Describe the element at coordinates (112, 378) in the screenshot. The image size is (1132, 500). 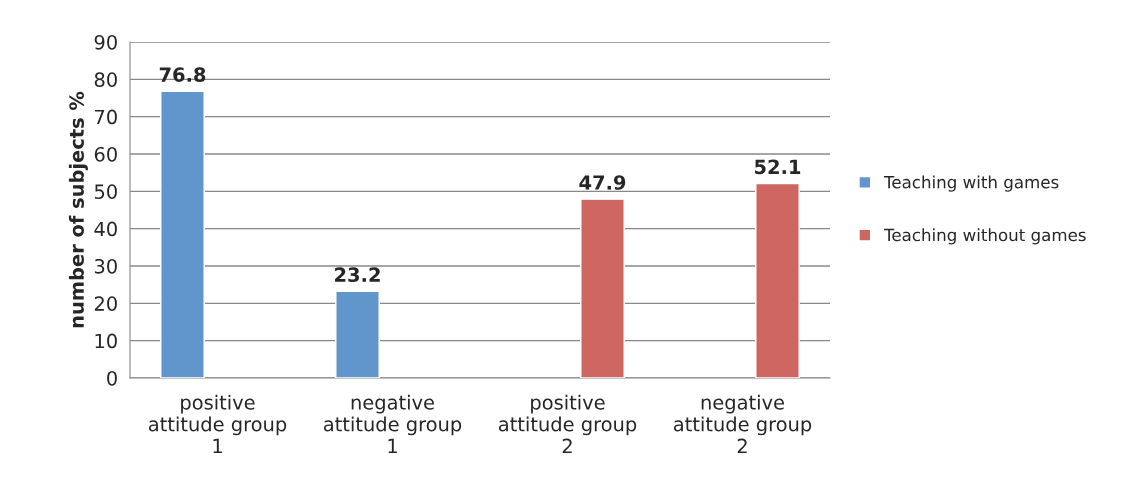
I see `y-tick-label: 0` at that location.